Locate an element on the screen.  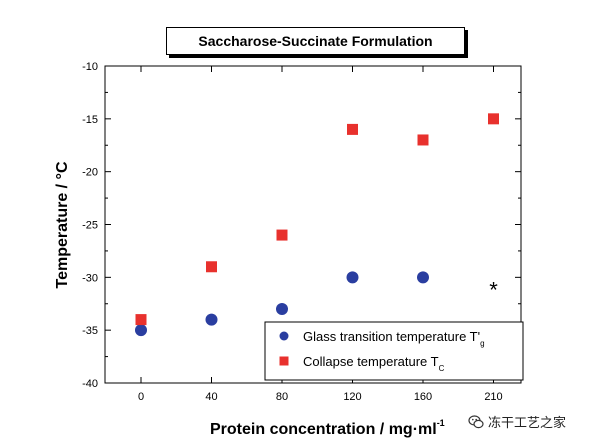
annotation-asterisk: * is located at coordinates (493, 290).